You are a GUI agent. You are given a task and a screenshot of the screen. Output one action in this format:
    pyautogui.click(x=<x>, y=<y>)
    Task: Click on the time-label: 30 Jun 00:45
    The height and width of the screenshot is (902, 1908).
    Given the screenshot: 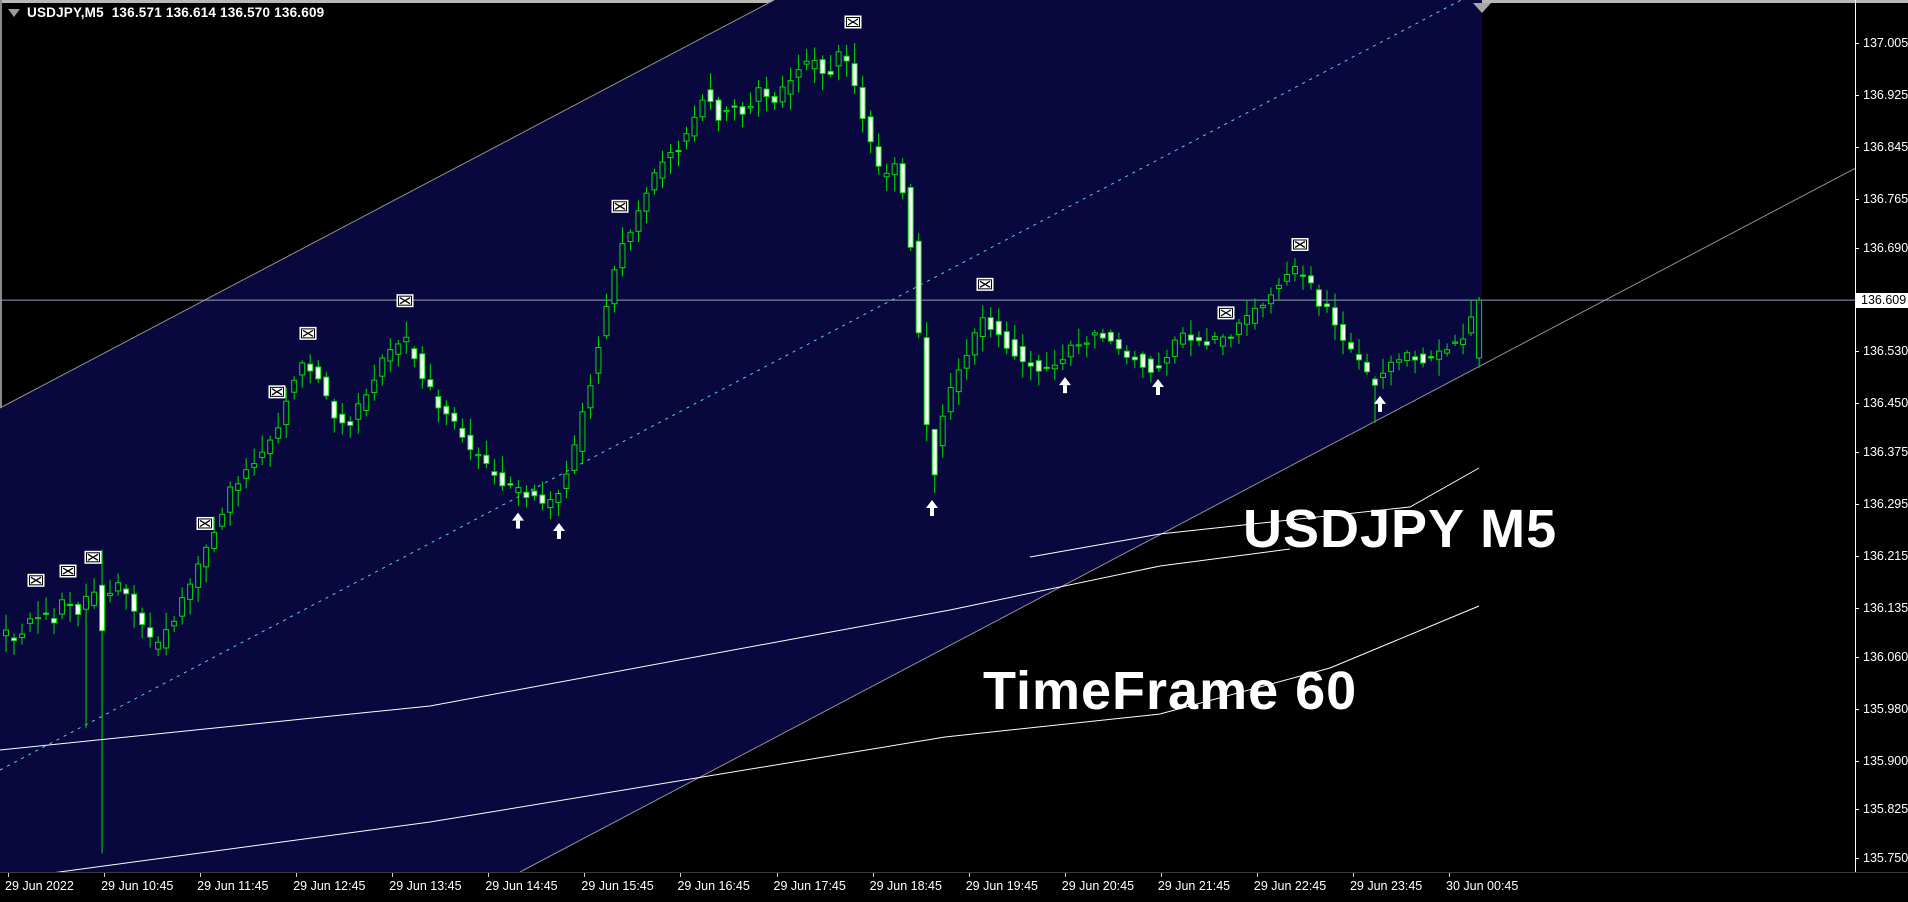 What is the action you would take?
    pyautogui.click(x=1482, y=886)
    